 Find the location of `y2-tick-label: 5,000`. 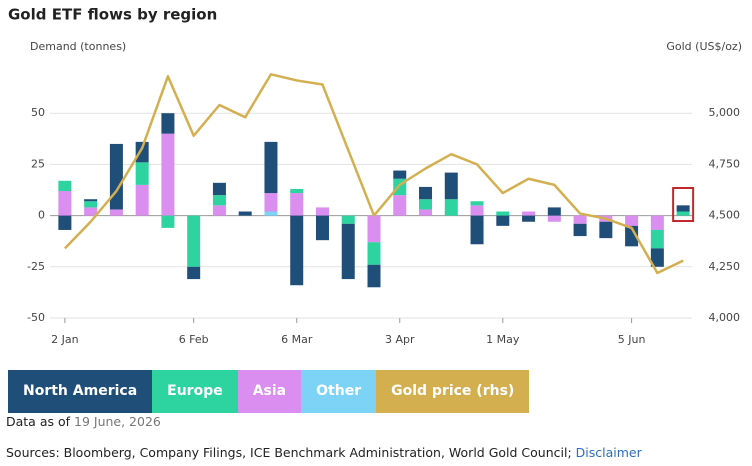

y2-tick-label: 5,000 is located at coordinates (725, 112).